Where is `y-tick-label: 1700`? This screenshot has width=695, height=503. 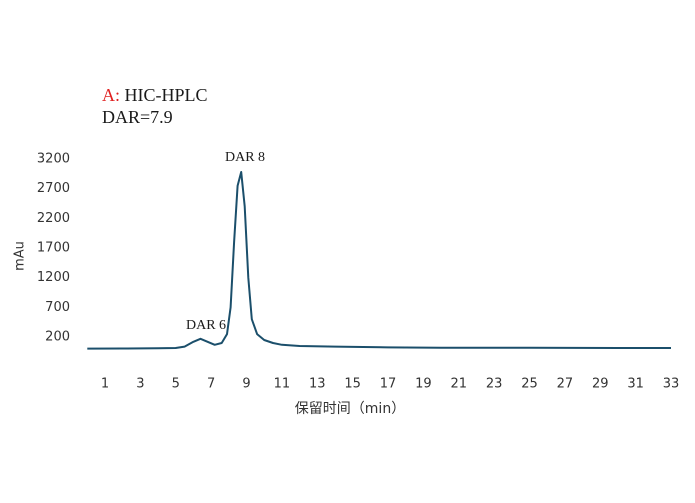
y-tick-label: 1700 is located at coordinates (53, 247).